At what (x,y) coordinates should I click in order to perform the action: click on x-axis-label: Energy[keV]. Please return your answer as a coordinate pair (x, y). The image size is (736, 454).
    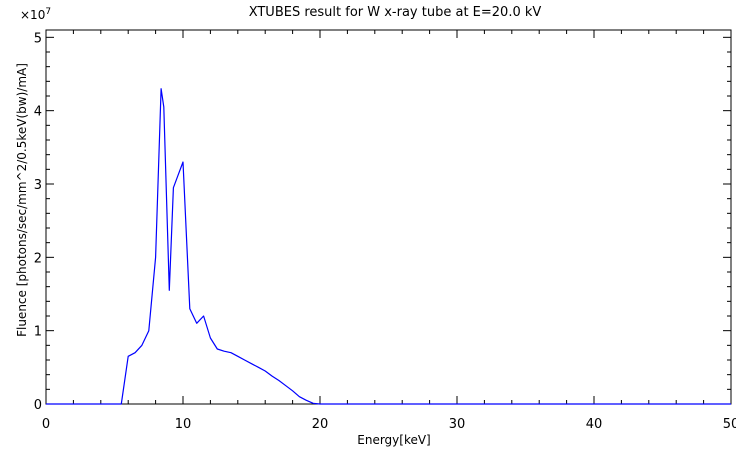
    Looking at the image, I should click on (394, 440).